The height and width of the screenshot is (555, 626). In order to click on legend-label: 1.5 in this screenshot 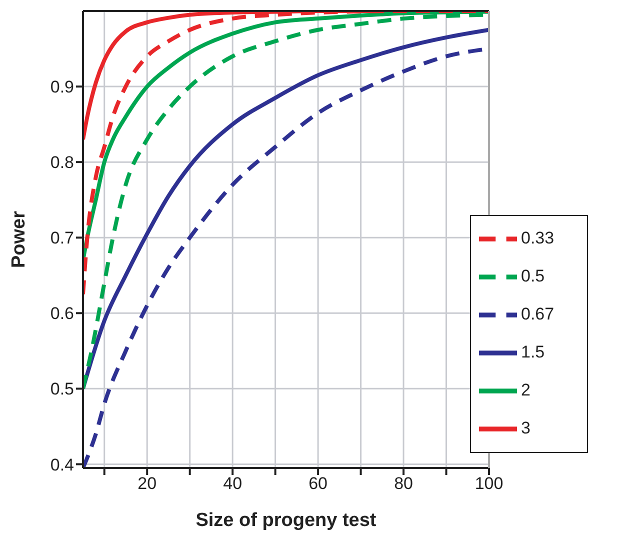, I will do `click(533, 352)`.